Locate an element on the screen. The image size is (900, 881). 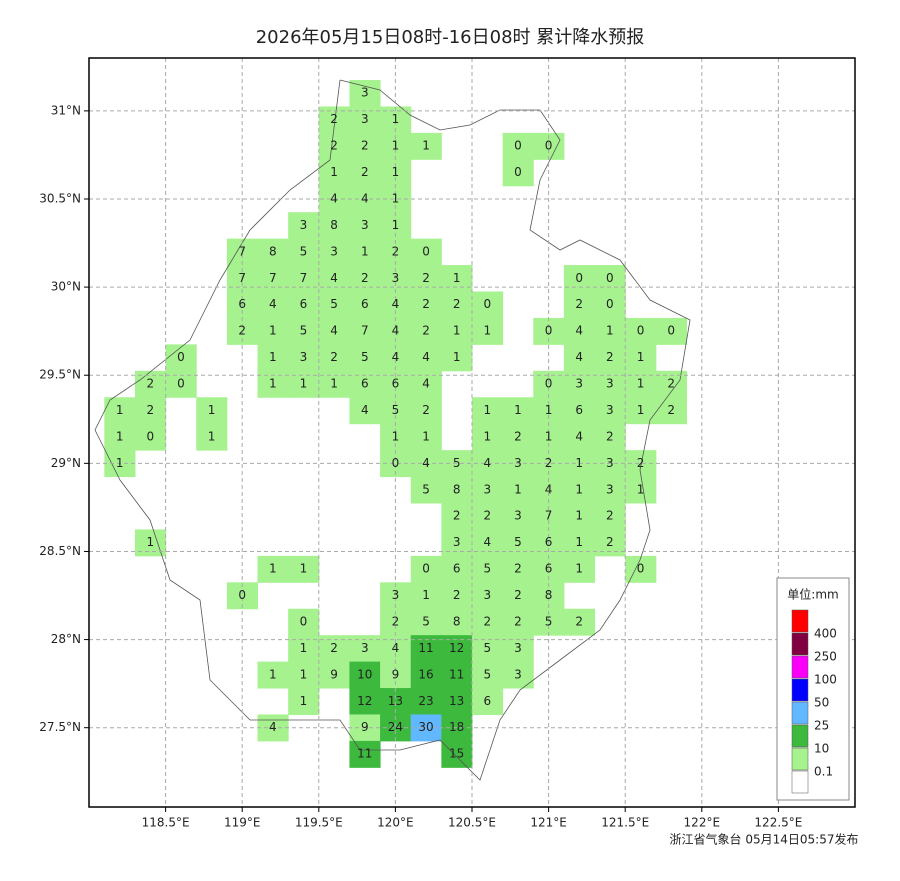
x-tick-label: 119°E is located at coordinates (242, 823).